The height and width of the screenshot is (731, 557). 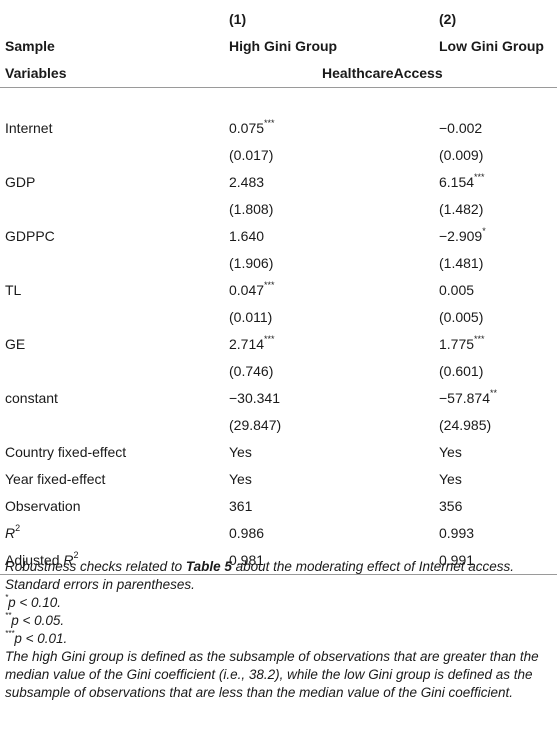 I want to click on low-gini-value: (0.601), so click(x=461, y=371).